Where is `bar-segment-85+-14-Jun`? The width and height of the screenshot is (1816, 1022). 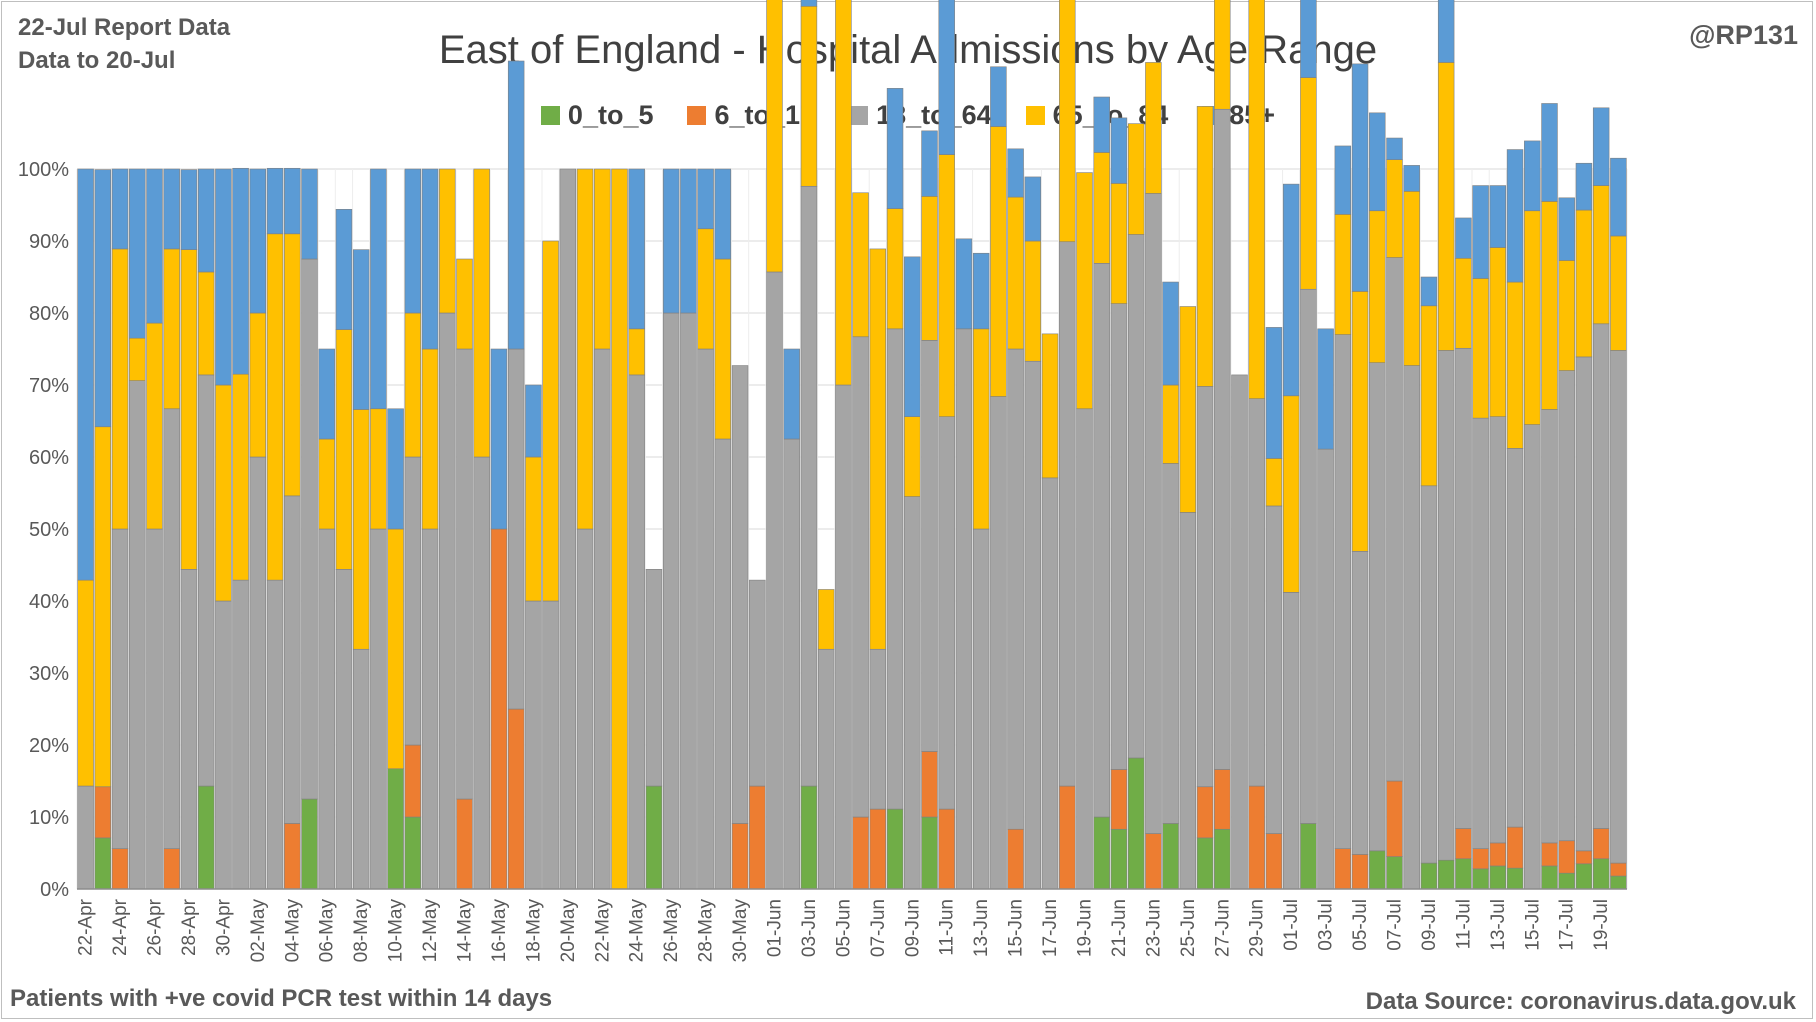
bar-segment-85+-14-Jun is located at coordinates (998, 96).